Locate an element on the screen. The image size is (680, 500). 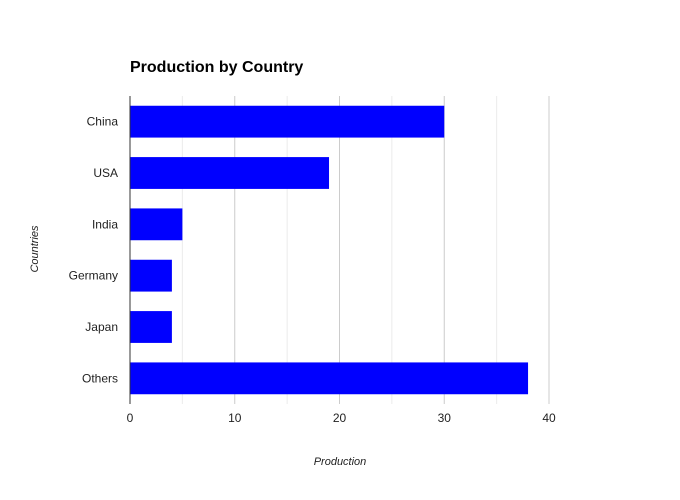
y-tick-label: Japan is located at coordinates (101, 327).